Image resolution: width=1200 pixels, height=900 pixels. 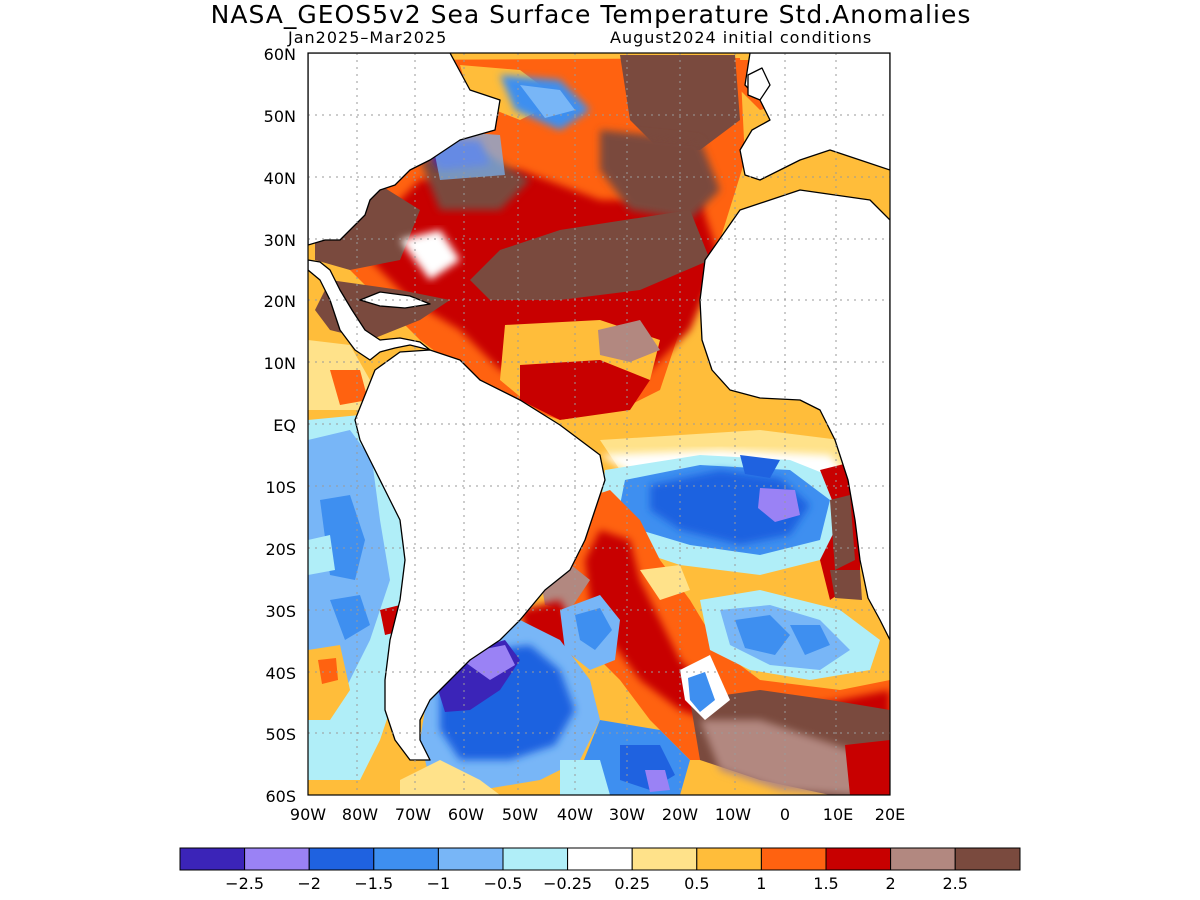 What do you see at coordinates (280, 549) in the screenshot?
I see `lat-label: 20S` at bounding box center [280, 549].